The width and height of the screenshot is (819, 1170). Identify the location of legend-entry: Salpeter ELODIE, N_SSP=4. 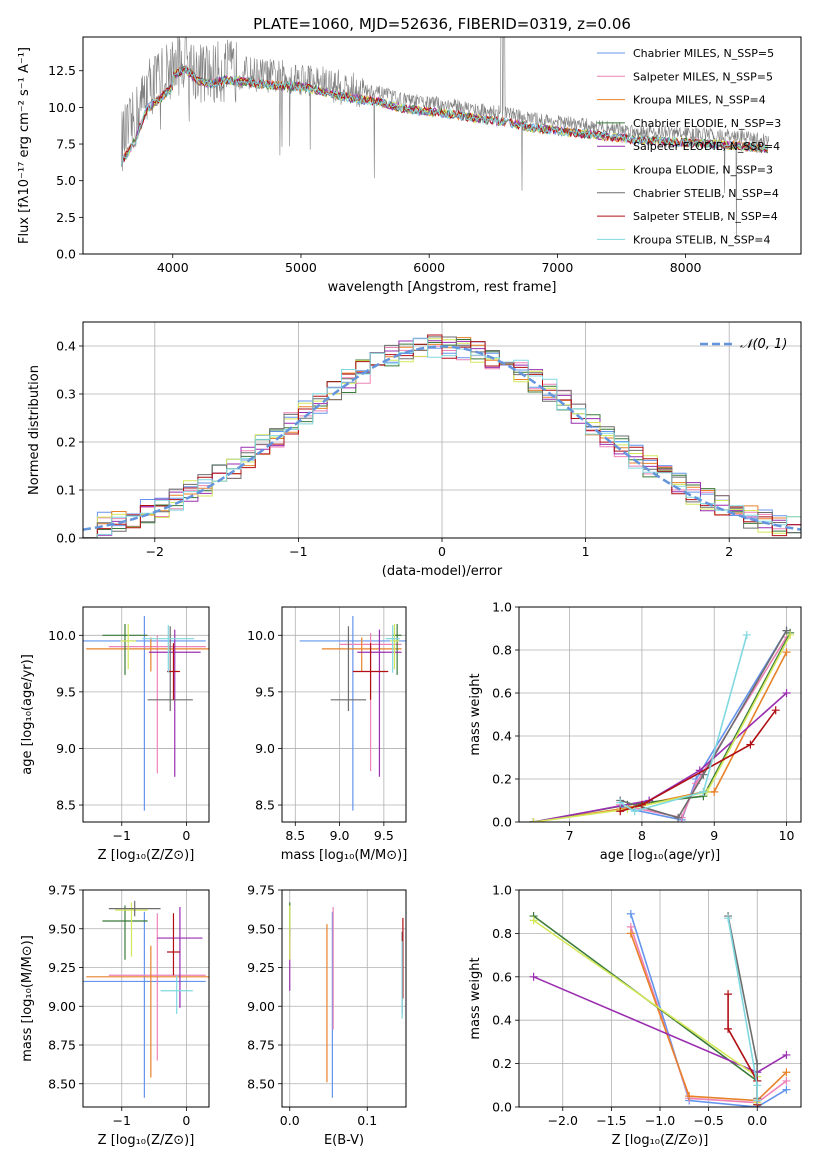
(706, 146).